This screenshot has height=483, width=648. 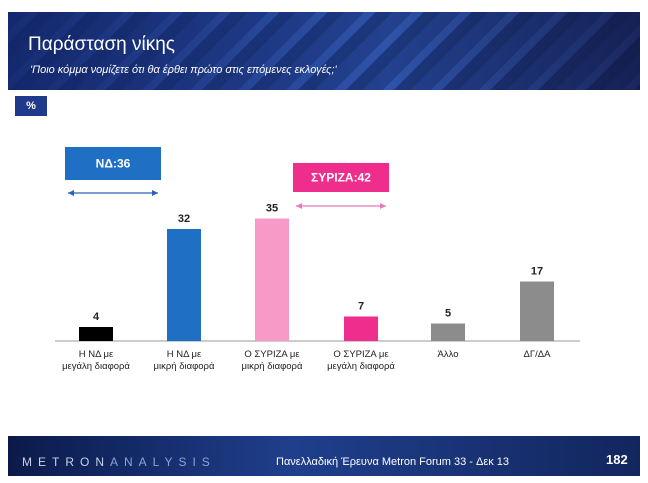 What do you see at coordinates (184, 219) in the screenshot?
I see `data-label: 32` at bounding box center [184, 219].